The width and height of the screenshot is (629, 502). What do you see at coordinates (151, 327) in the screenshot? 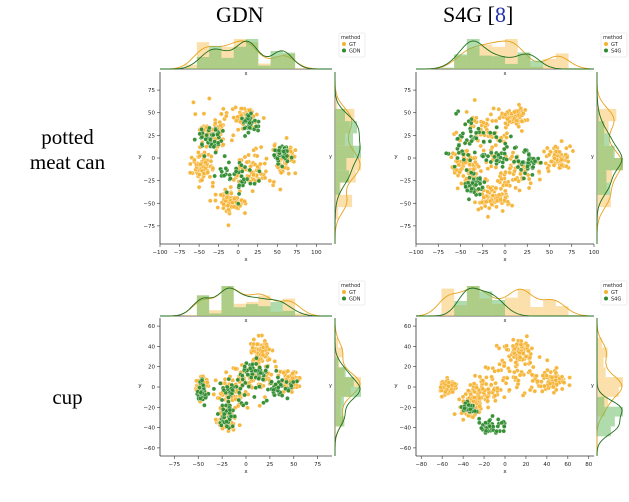
I see `y-tick-label: 60` at bounding box center [151, 327].